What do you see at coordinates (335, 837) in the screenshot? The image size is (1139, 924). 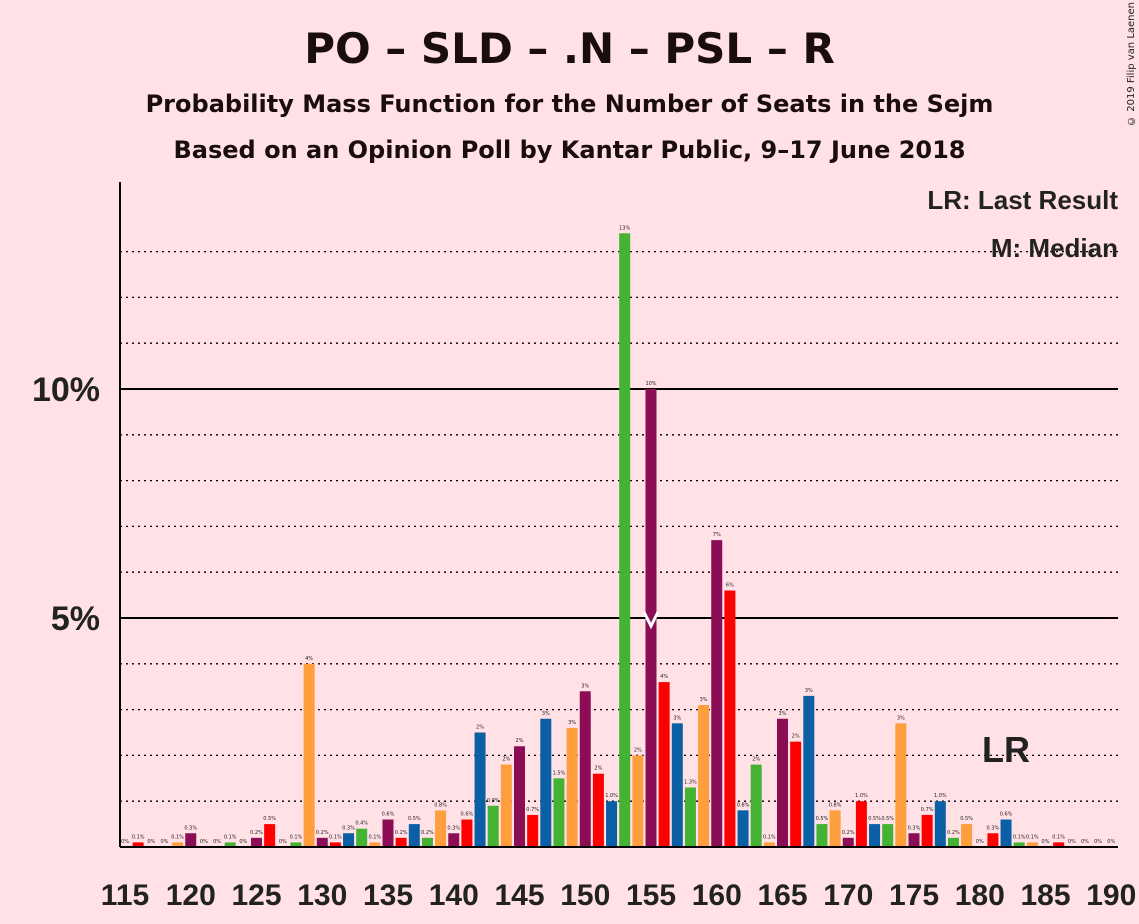 I see `bar-label-seat-131: 0.1%` at bounding box center [335, 837].